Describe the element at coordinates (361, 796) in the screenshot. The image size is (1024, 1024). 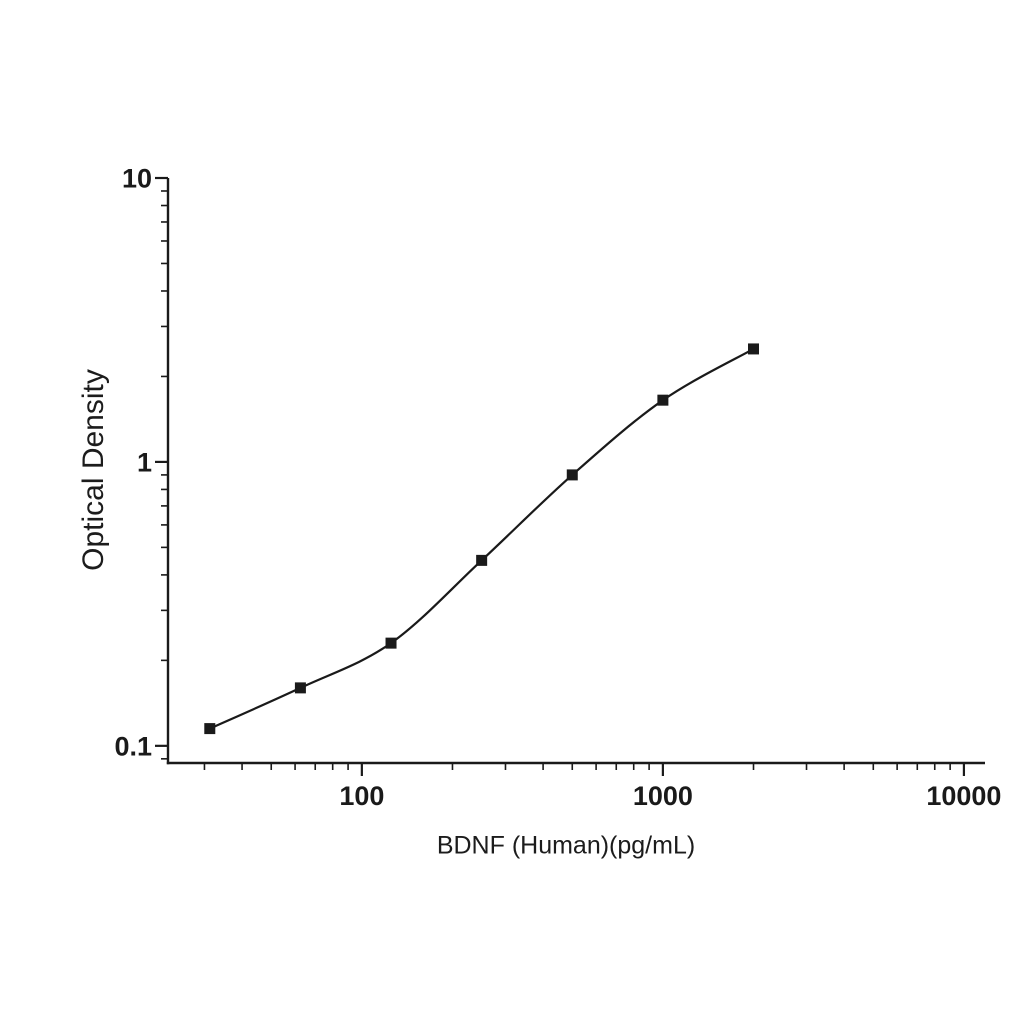
I see `x-axis-tick-label: 100` at that location.